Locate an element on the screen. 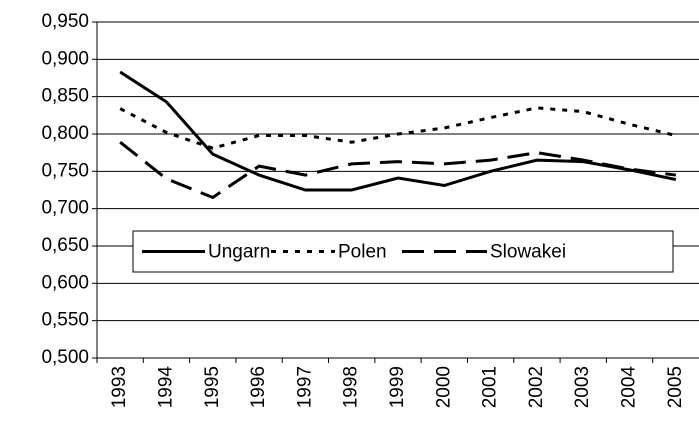  y-tick-label: 0,750 is located at coordinates (65, 170).